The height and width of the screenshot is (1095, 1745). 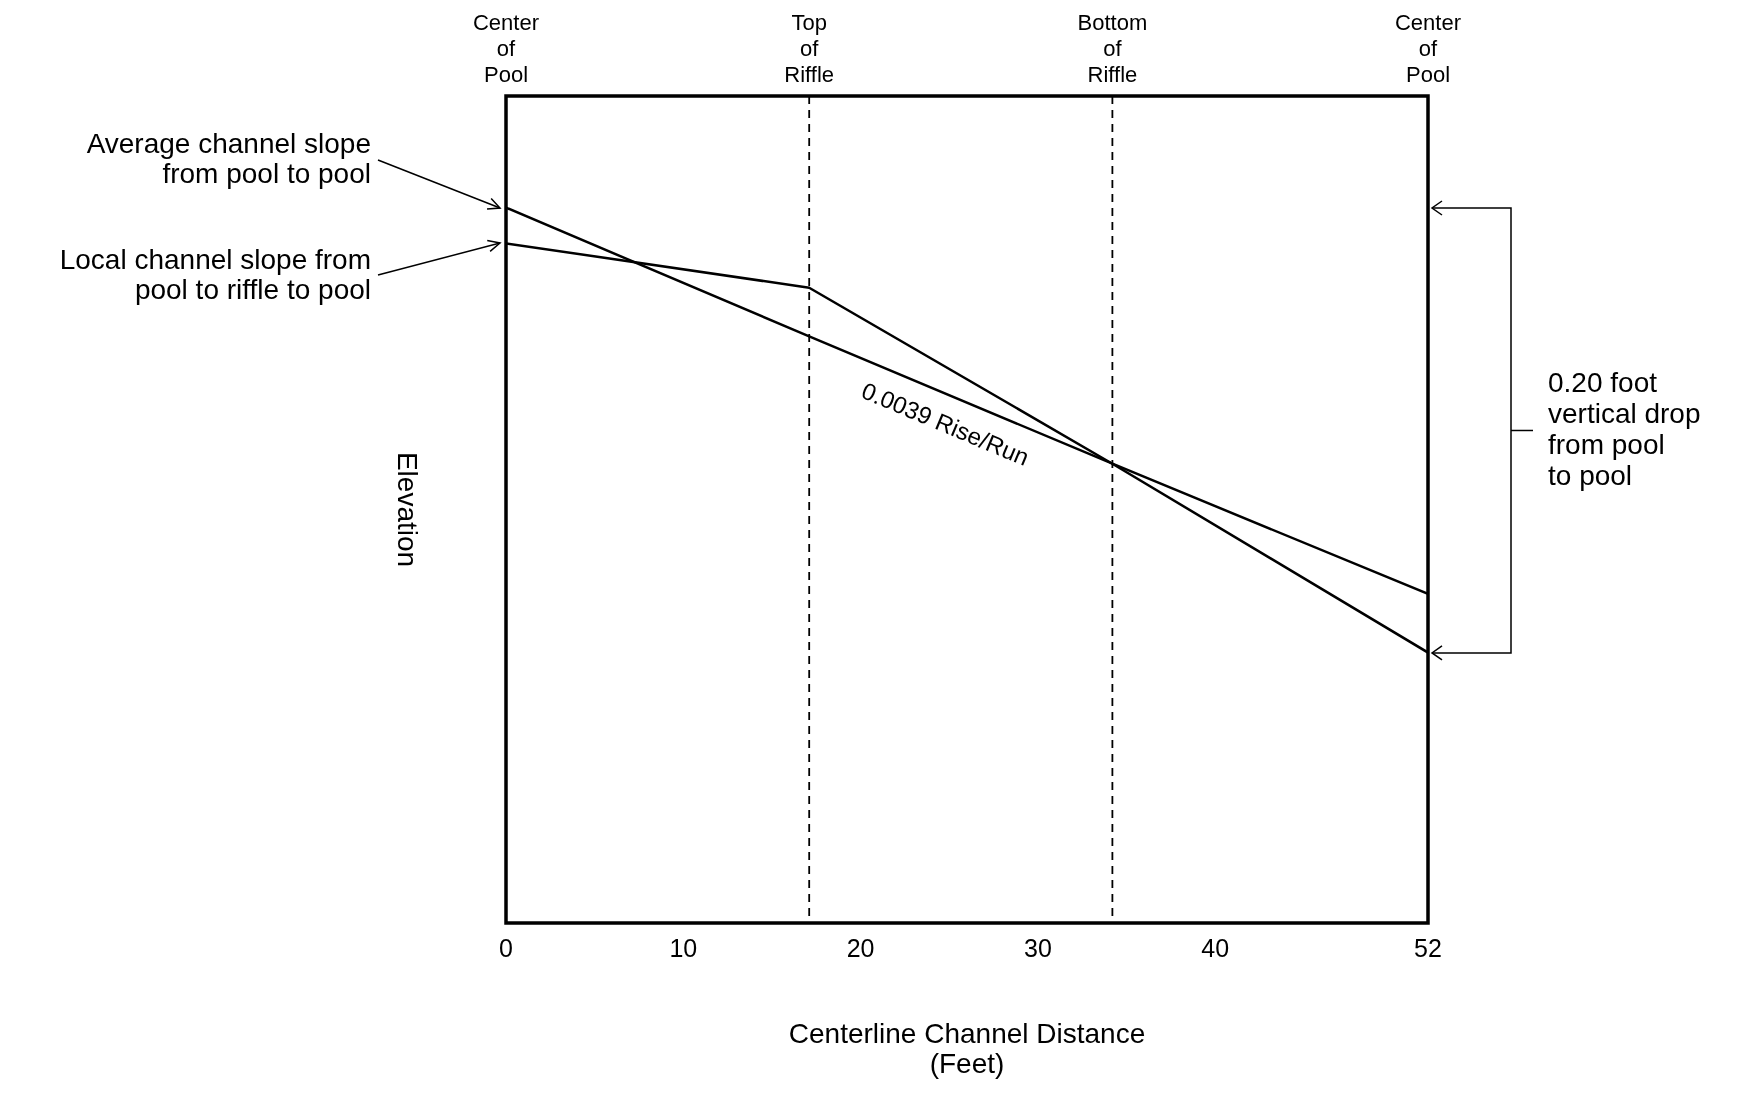 I want to click on x-tick-label: 52, so click(x=1428, y=947).